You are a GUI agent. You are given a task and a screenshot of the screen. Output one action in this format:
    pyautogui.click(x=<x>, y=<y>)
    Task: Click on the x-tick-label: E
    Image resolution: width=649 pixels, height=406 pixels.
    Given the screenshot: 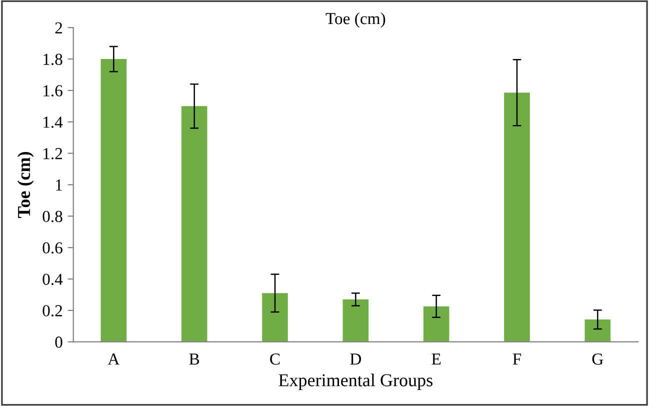 What is the action you would take?
    pyautogui.click(x=436, y=359)
    